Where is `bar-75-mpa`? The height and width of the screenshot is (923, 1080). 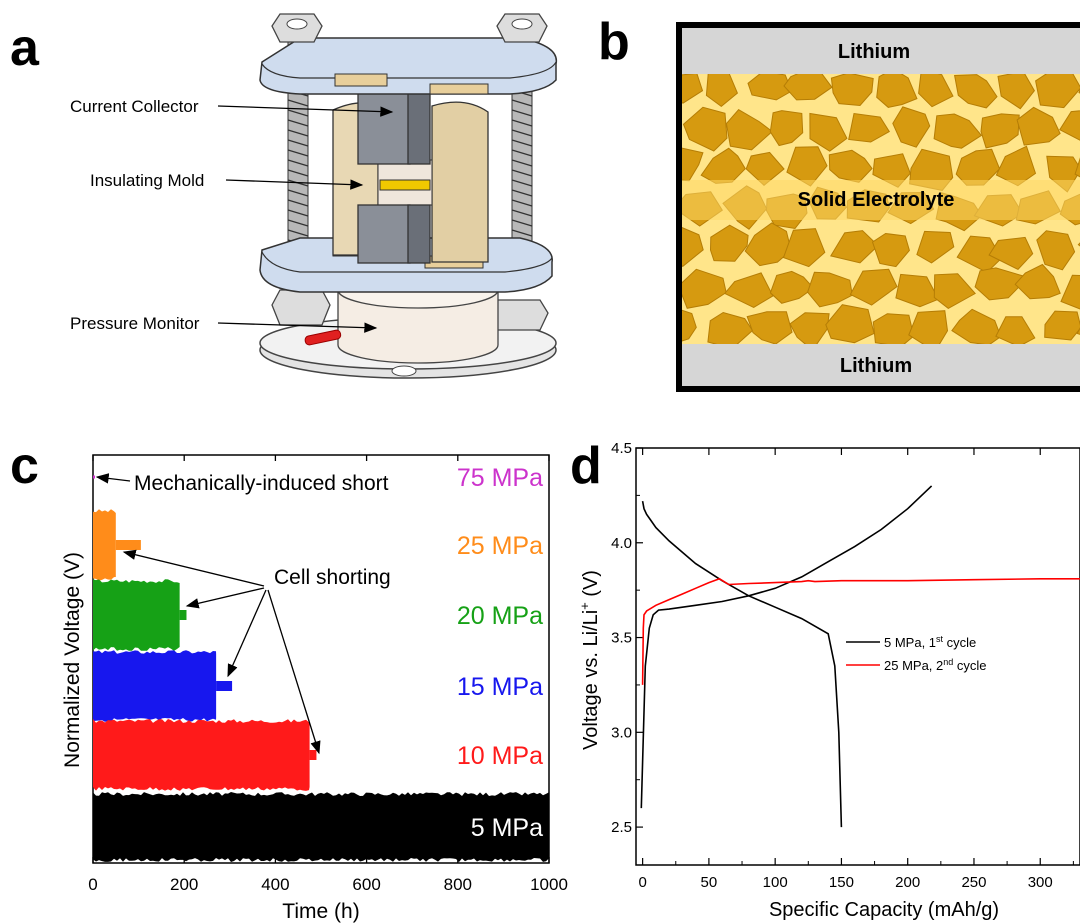 bar-75-mpa is located at coordinates (94, 477).